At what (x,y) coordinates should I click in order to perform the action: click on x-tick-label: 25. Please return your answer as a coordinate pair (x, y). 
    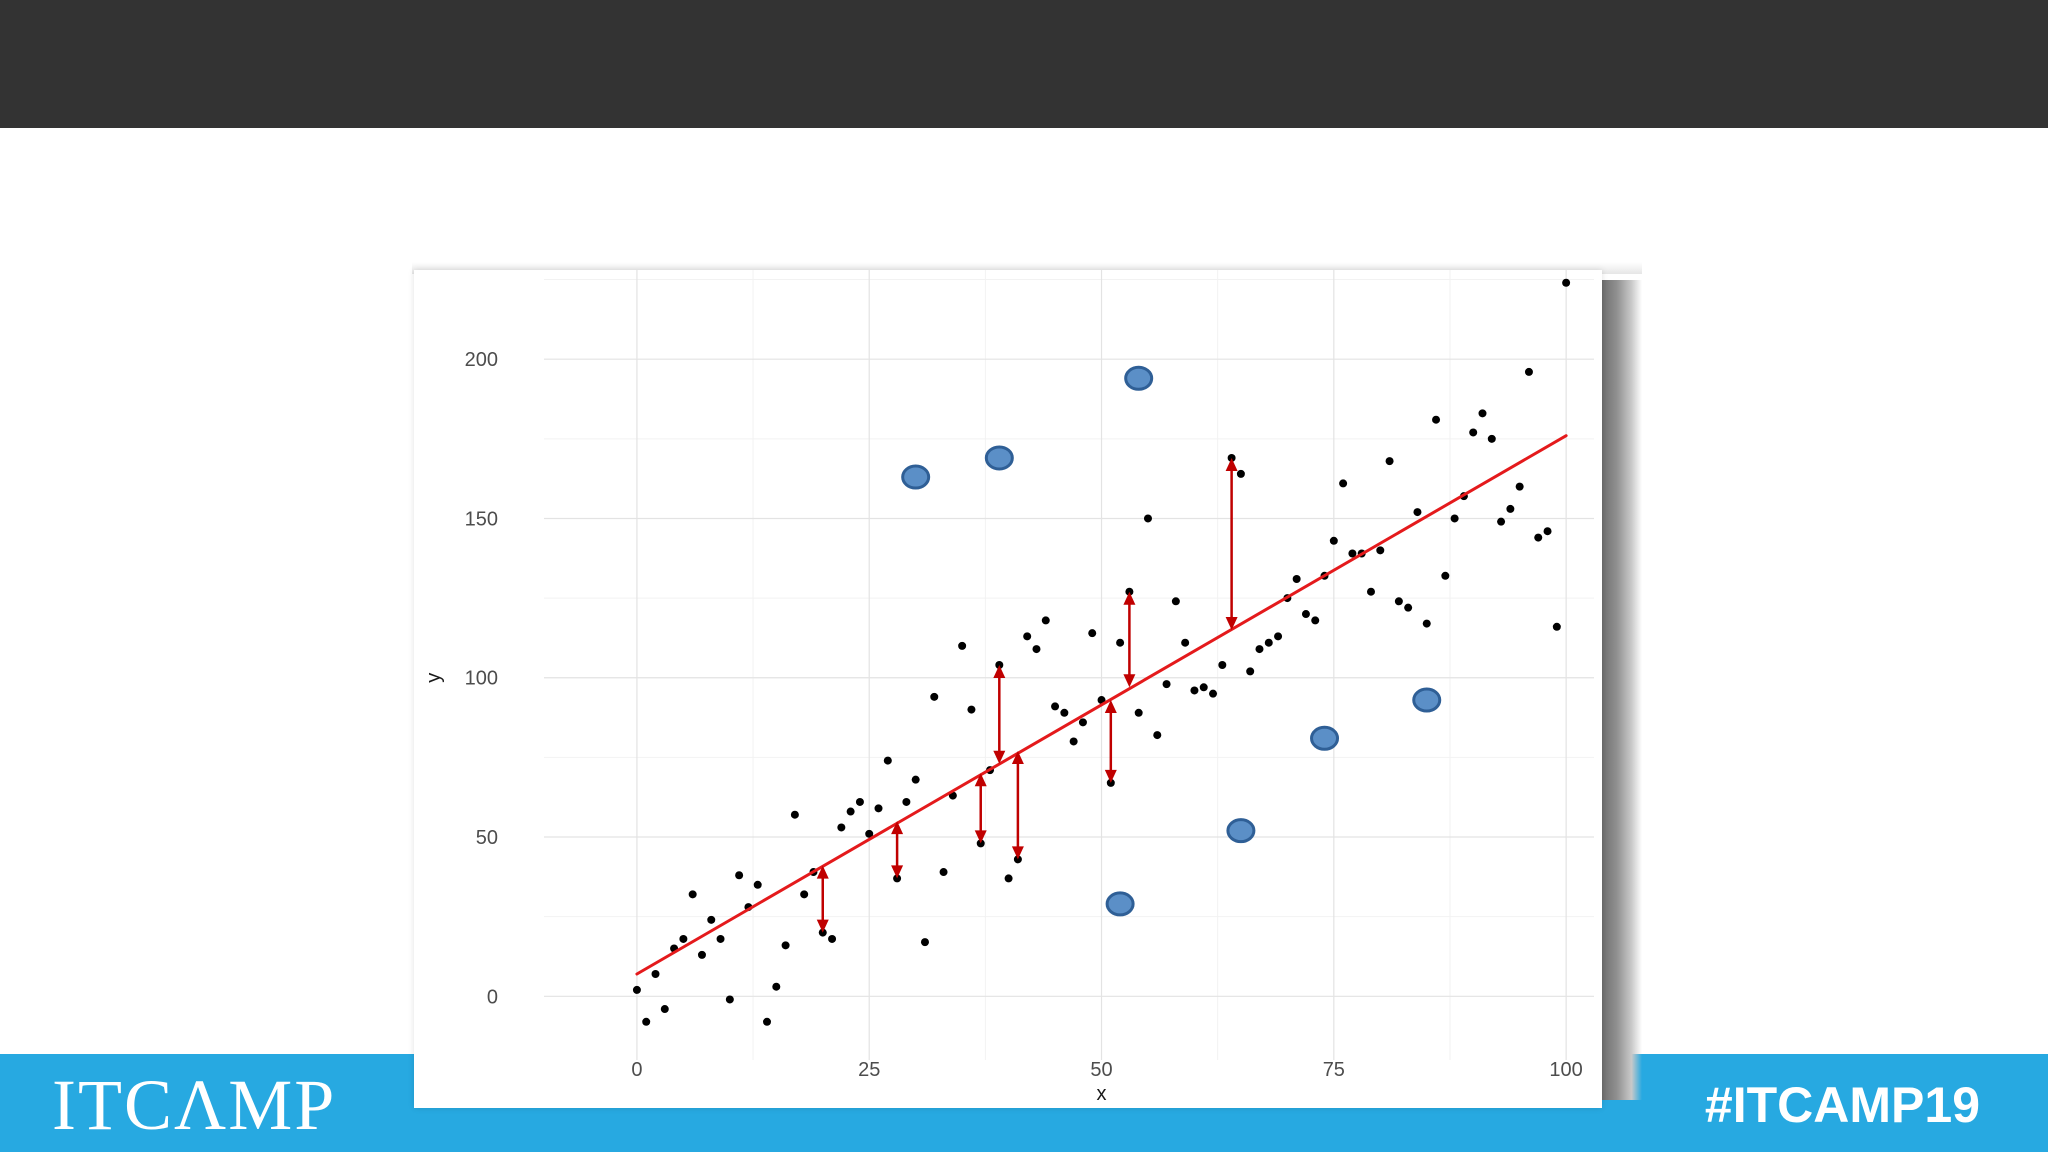
    Looking at the image, I should click on (869, 1070).